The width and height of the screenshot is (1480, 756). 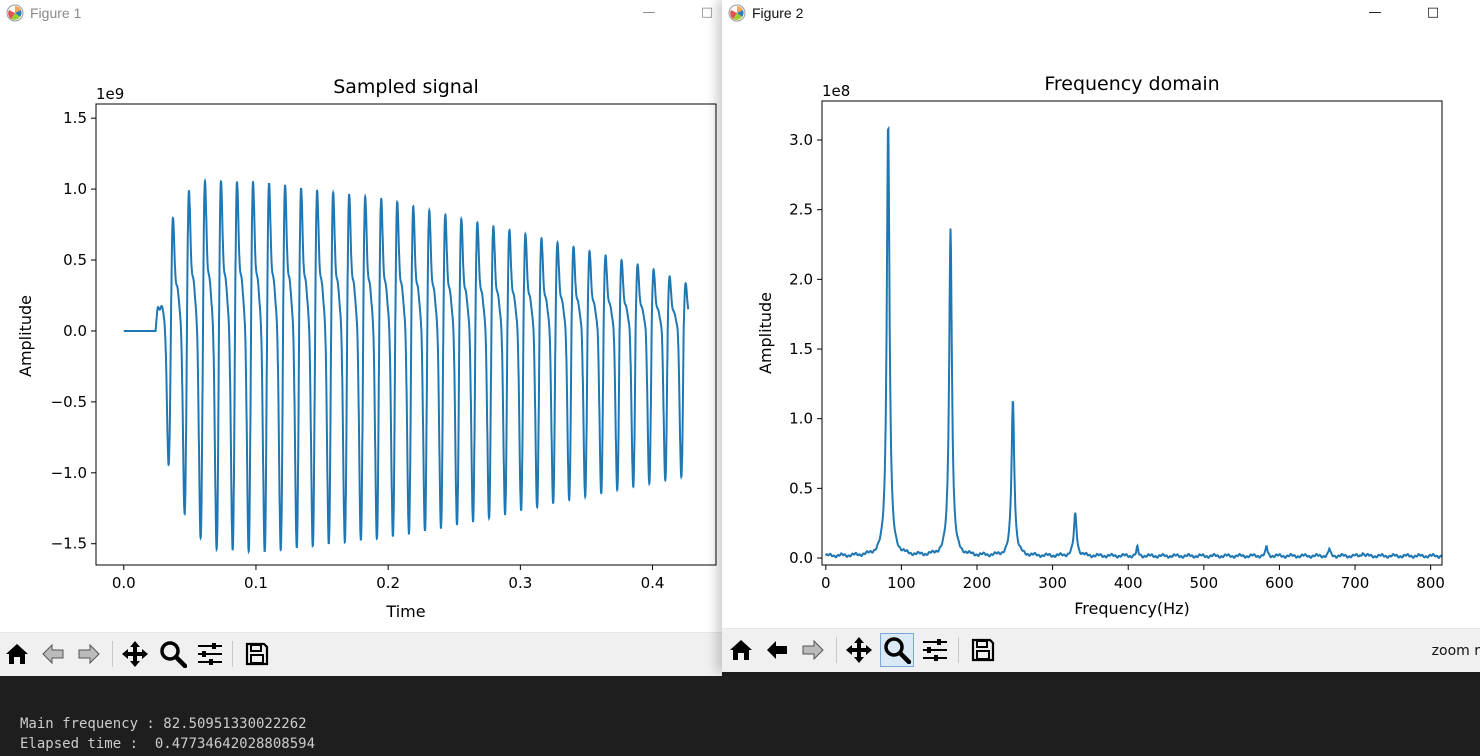 I want to click on x-axis-ticks: 0 100 200 300 400 500 600 700 800, so click(x=1133, y=578).